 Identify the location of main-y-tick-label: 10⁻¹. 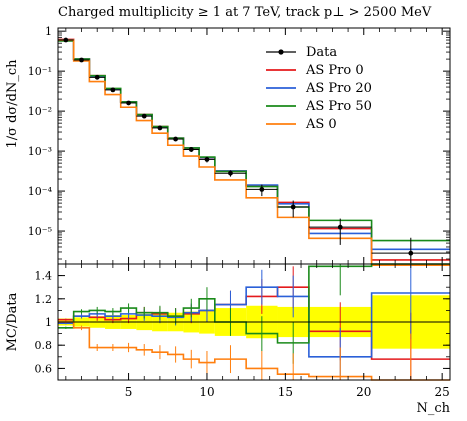
(40, 71).